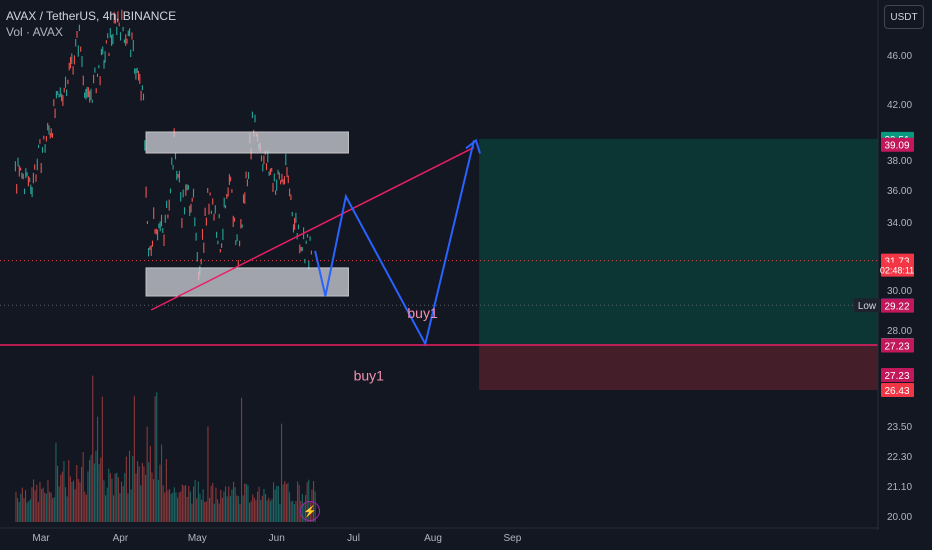 The width and height of the screenshot is (932, 550). Describe the element at coordinates (91, 16) in the screenshot. I see `chart-title: AVAX / TetherUS, 4h, BINANCE` at that location.